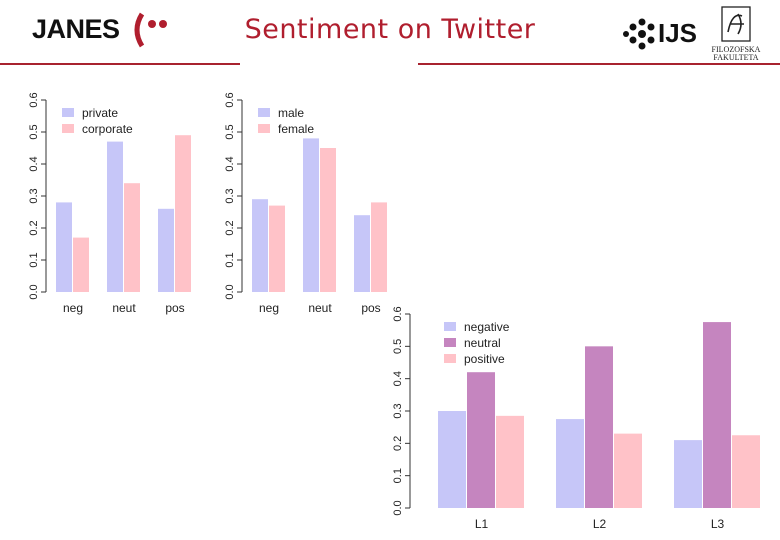  Describe the element at coordinates (120, 64) in the screenshot. I see `header-divider-left` at that location.